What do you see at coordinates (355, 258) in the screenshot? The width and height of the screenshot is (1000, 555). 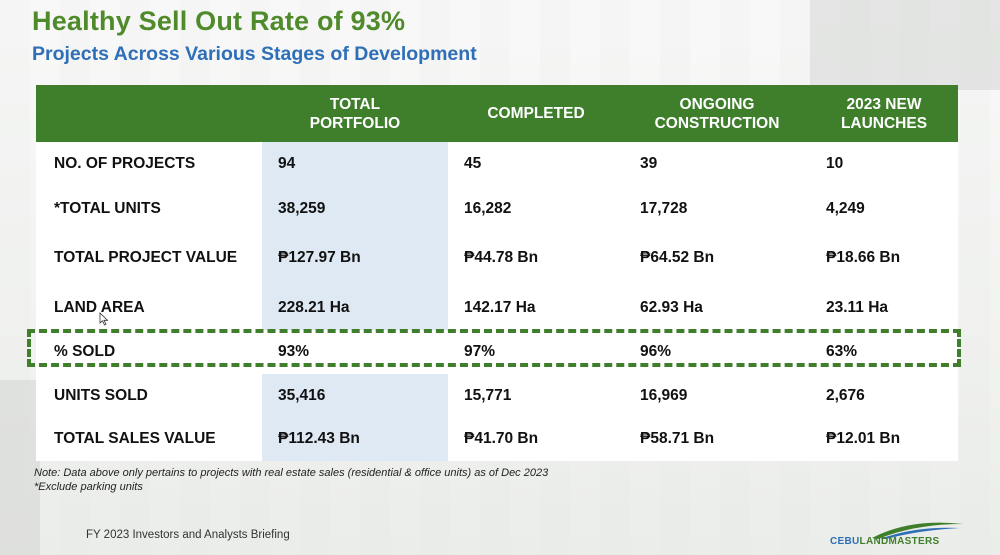 I see `cell-total-portfolio: ₱127.97 Bn` at bounding box center [355, 258].